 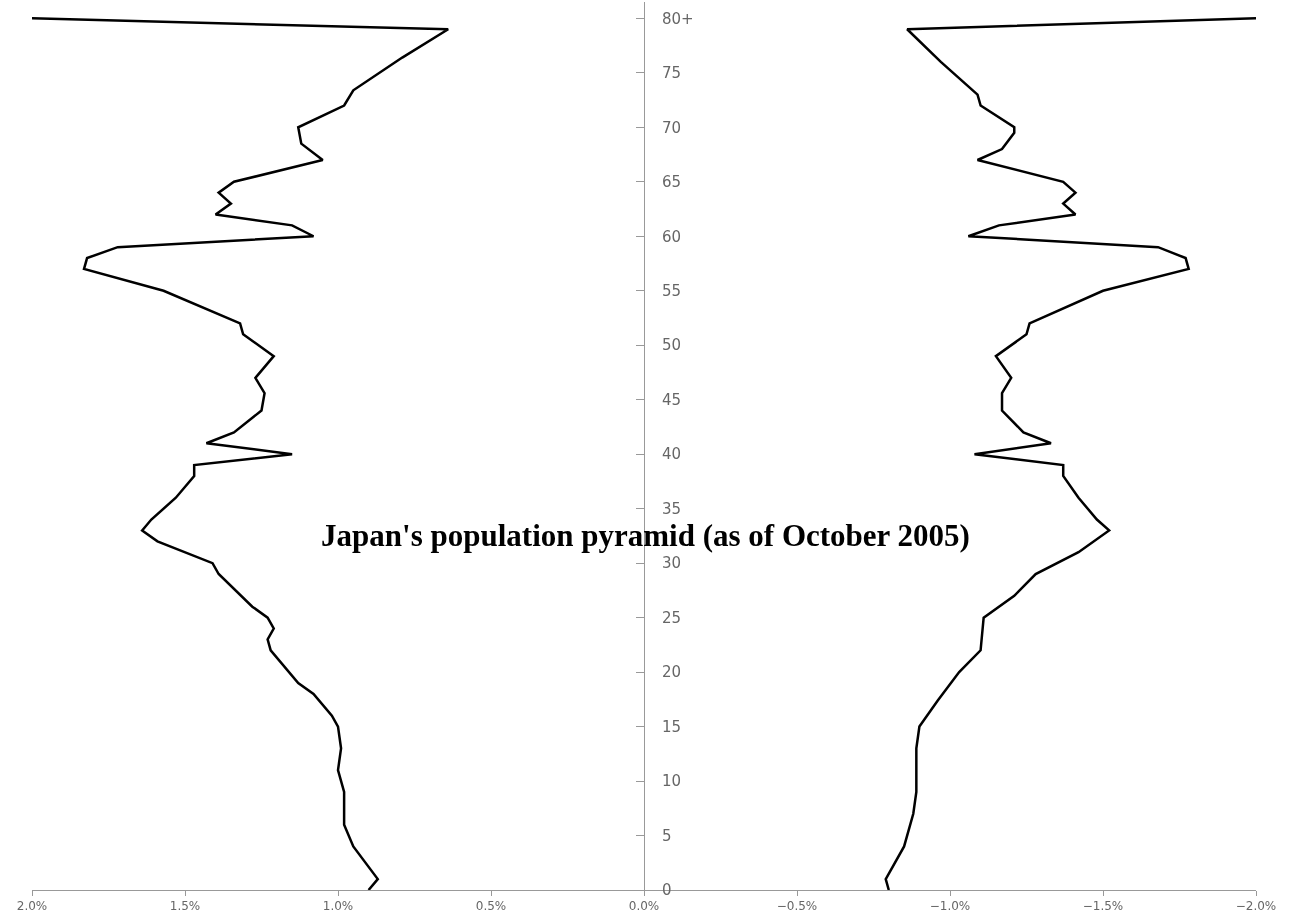 What do you see at coordinates (672, 345) in the screenshot?
I see `y-tick-label: 50` at bounding box center [672, 345].